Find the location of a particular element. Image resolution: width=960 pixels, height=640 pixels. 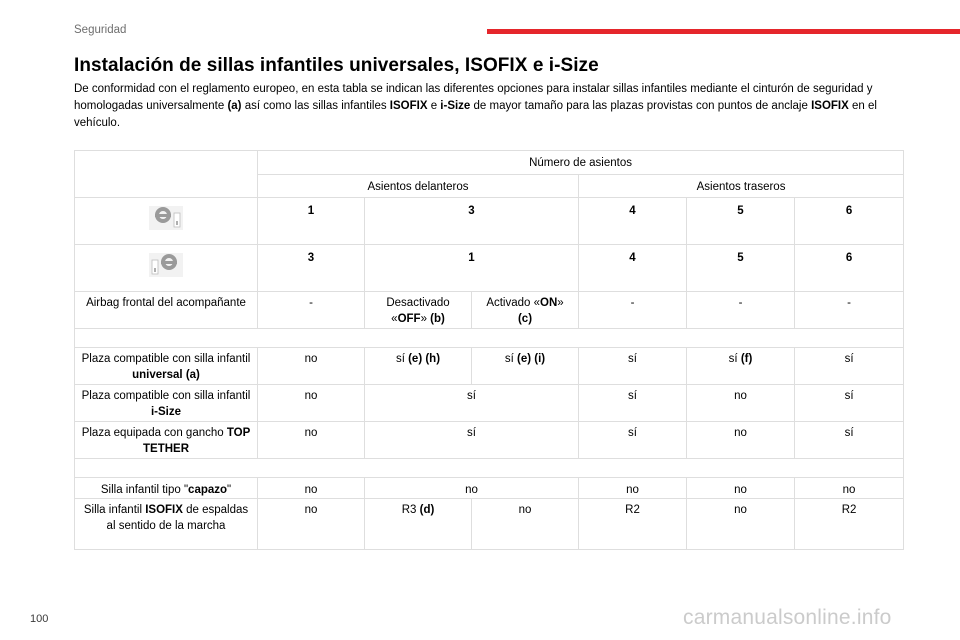

cell: R3 (d) is located at coordinates (418, 524).